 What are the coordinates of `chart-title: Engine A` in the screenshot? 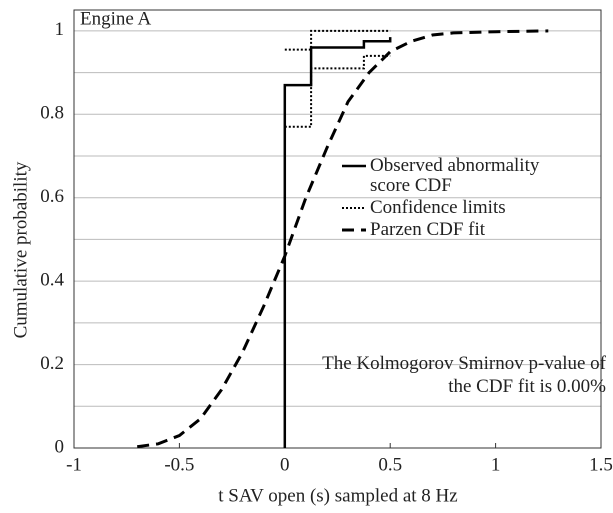 It's located at (116, 18).